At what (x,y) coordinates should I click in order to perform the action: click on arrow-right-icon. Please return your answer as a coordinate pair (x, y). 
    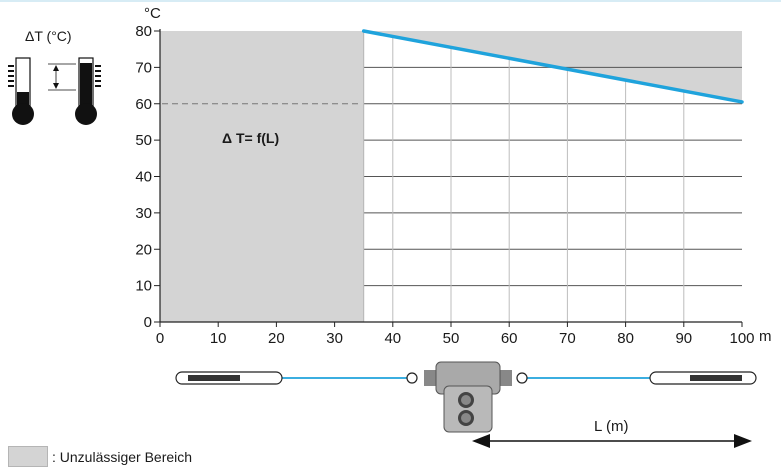
    Looking at the image, I should click on (743, 441).